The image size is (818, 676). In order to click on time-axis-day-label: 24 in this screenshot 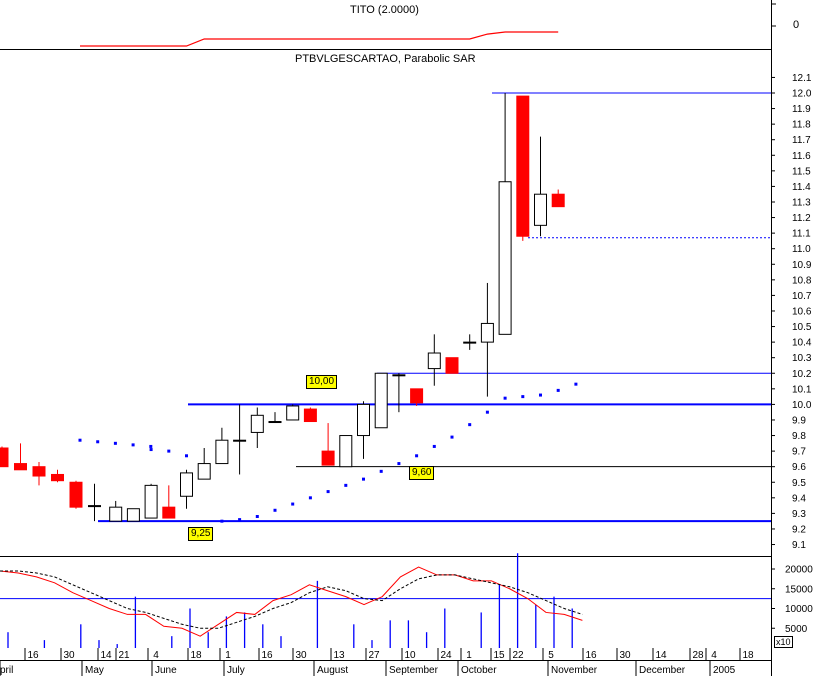, I will do `click(446, 655)`.